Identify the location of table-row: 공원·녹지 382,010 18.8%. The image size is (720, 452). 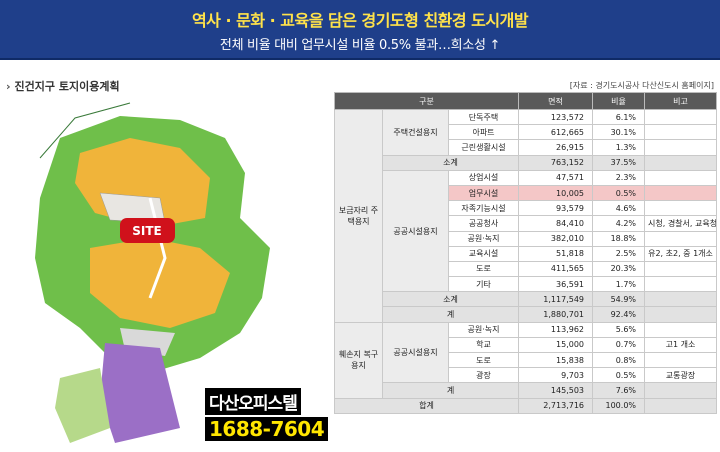
(526, 238).